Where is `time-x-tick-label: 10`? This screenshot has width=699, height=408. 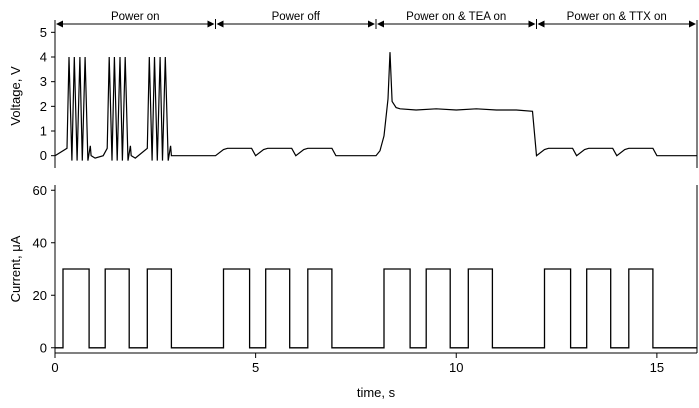 time-x-tick-label: 10 is located at coordinates (456, 367).